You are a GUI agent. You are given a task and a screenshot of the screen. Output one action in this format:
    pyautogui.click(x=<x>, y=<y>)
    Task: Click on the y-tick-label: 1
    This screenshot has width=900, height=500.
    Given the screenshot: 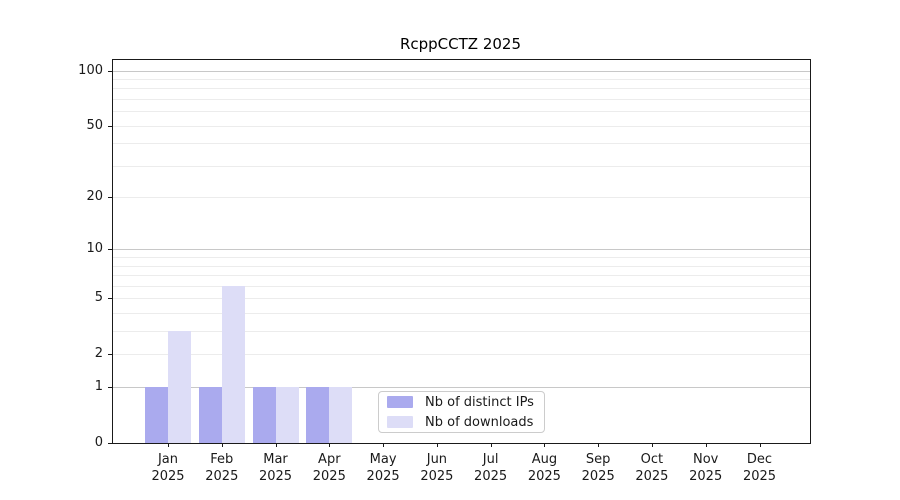 What is the action you would take?
    pyautogui.click(x=98, y=387)
    